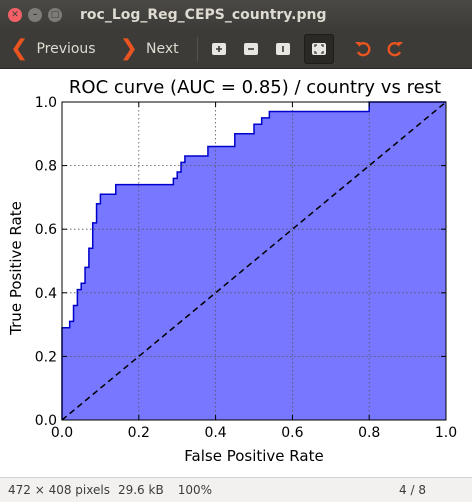  I want to click on chevron-right-icon: ❯, so click(129, 48).